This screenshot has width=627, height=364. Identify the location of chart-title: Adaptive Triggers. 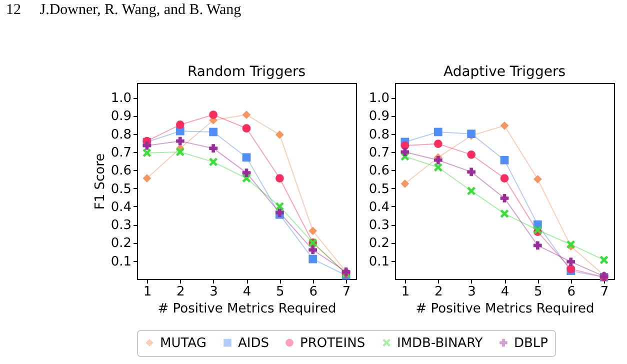
(505, 72).